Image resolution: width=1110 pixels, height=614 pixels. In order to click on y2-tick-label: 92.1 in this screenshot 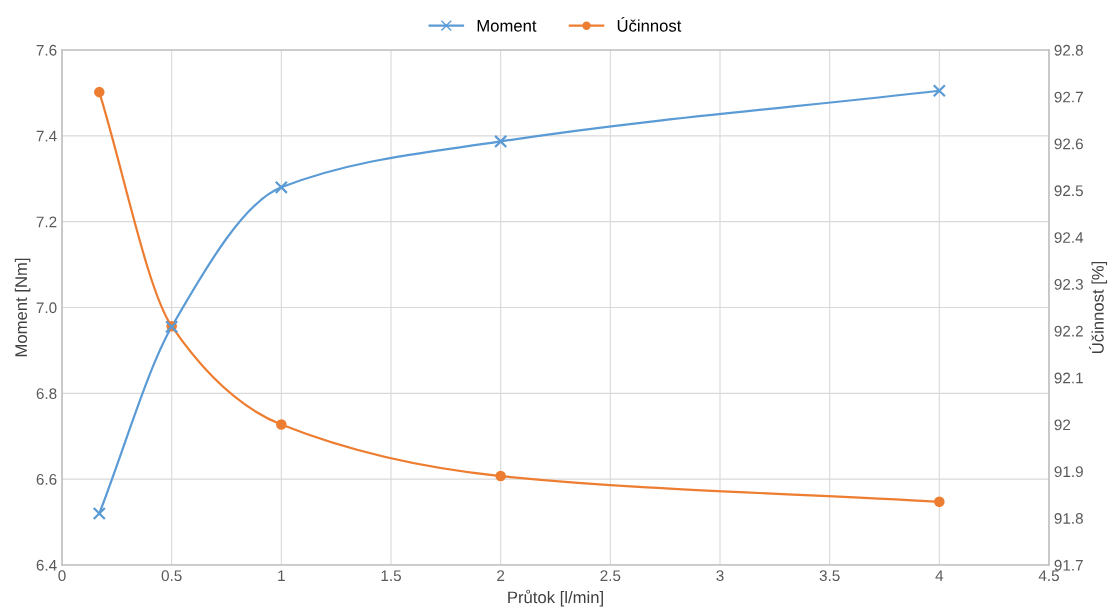, I will do `click(1068, 378)`.